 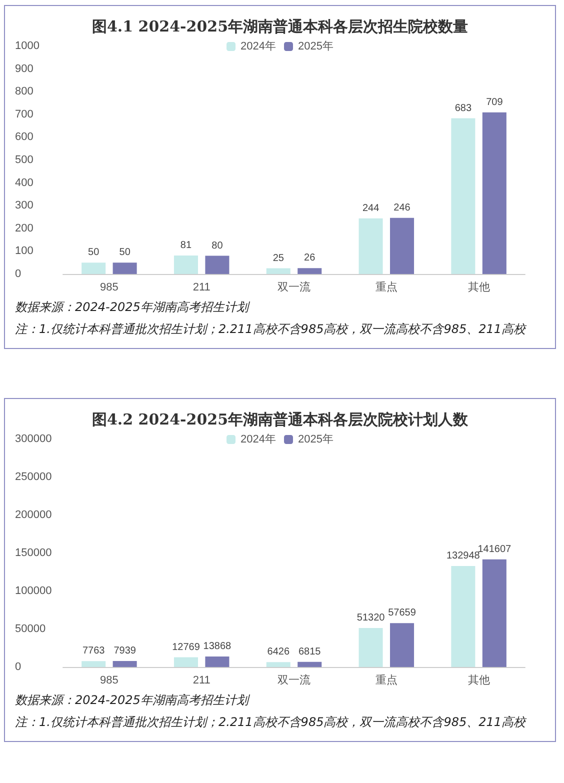 What do you see at coordinates (125, 650) in the screenshot?
I see `data-label: 7939` at bounding box center [125, 650].